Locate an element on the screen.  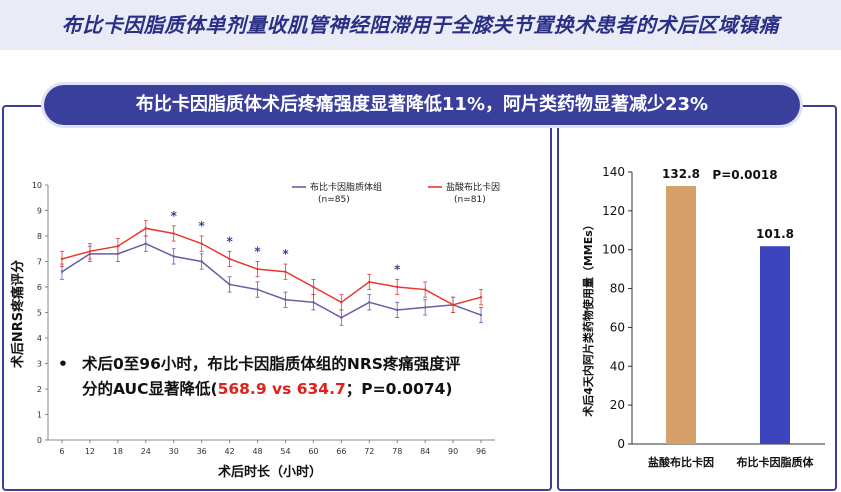
y-tick-label: 0 is located at coordinates (39, 440).